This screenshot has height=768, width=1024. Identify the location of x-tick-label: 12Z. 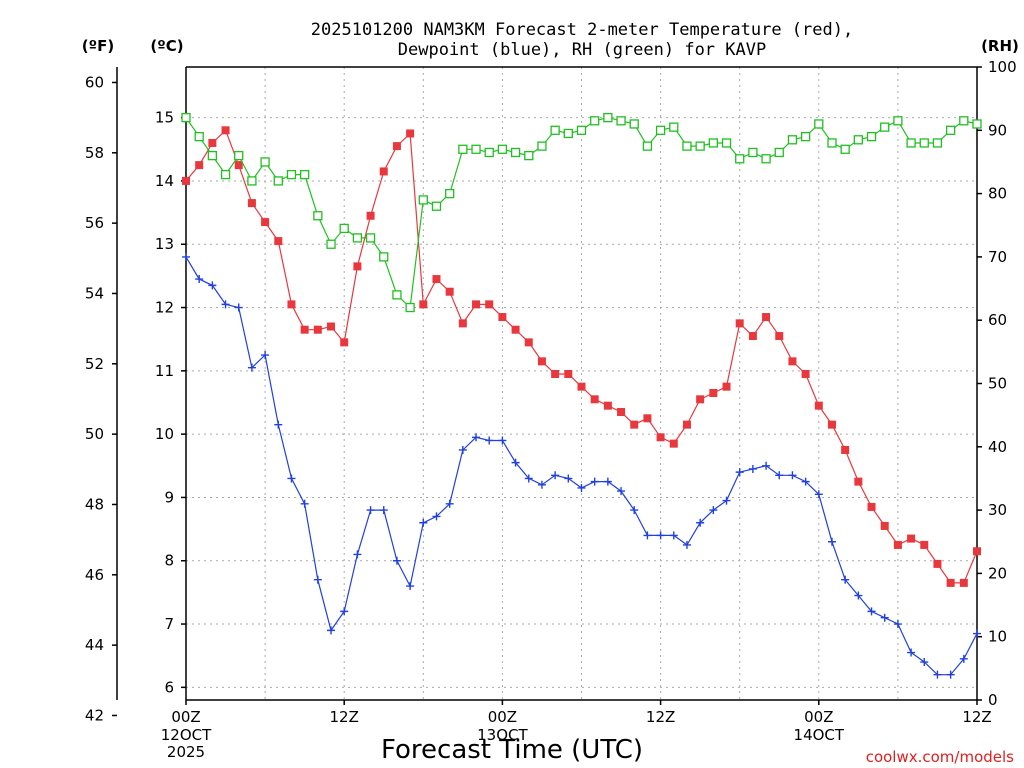
(660, 717).